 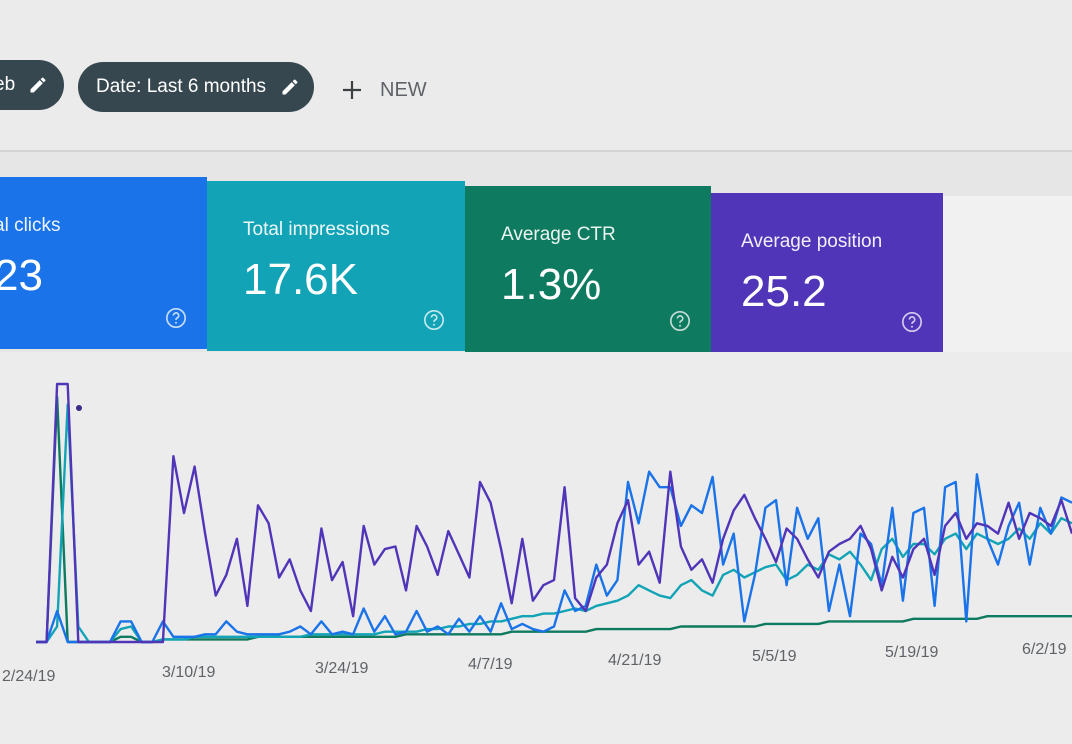 I want to click on total-impressions-card: Total impressions 17.6K, so click(x=336, y=266).